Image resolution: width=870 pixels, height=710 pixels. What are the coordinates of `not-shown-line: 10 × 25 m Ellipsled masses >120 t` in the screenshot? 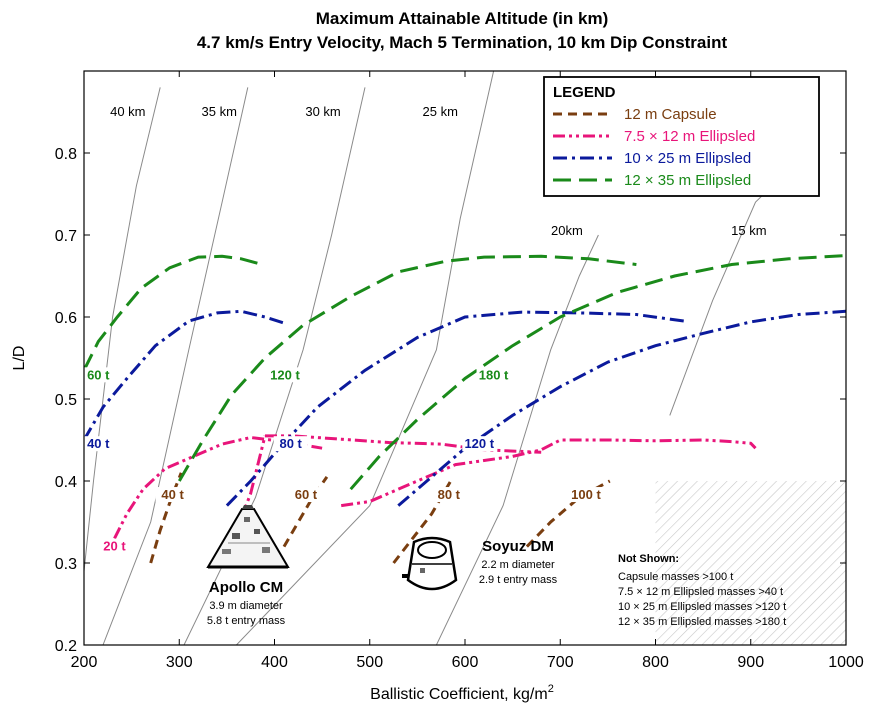 It's located at (702, 607).